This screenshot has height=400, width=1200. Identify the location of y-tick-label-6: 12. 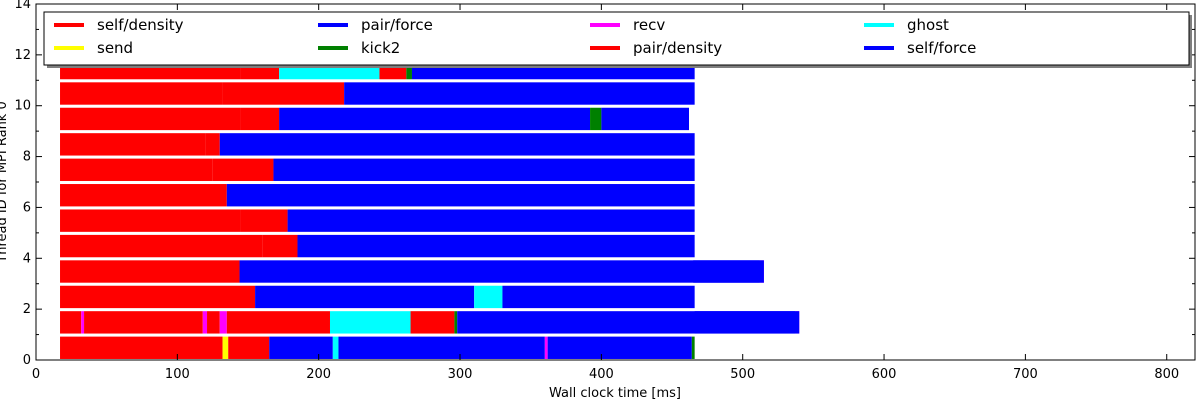
(22, 55).